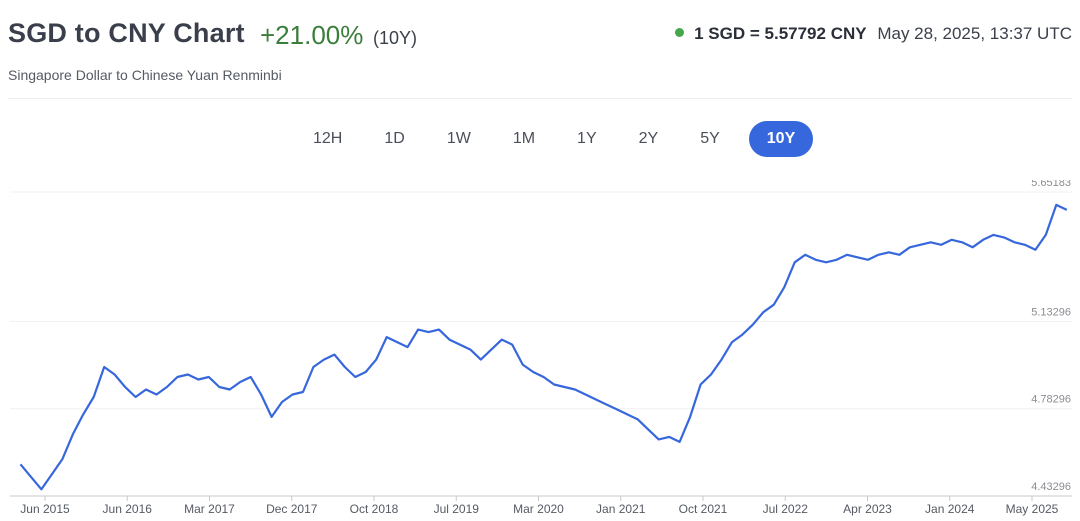  I want to click on tab-1d: 1D, so click(394, 138).